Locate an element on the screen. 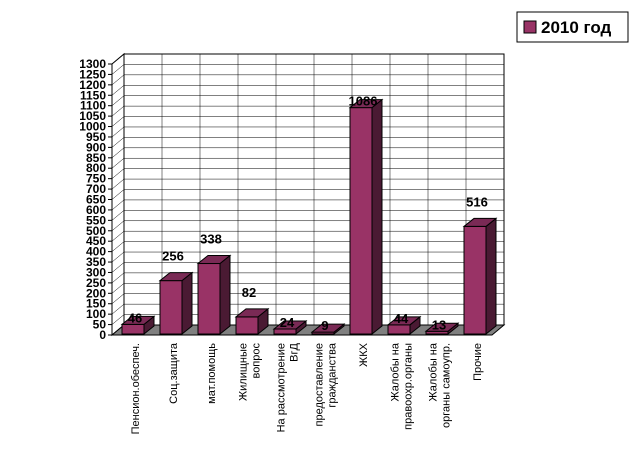 The image size is (634, 462). category-label-line: гражданства is located at coordinates (333, 374).